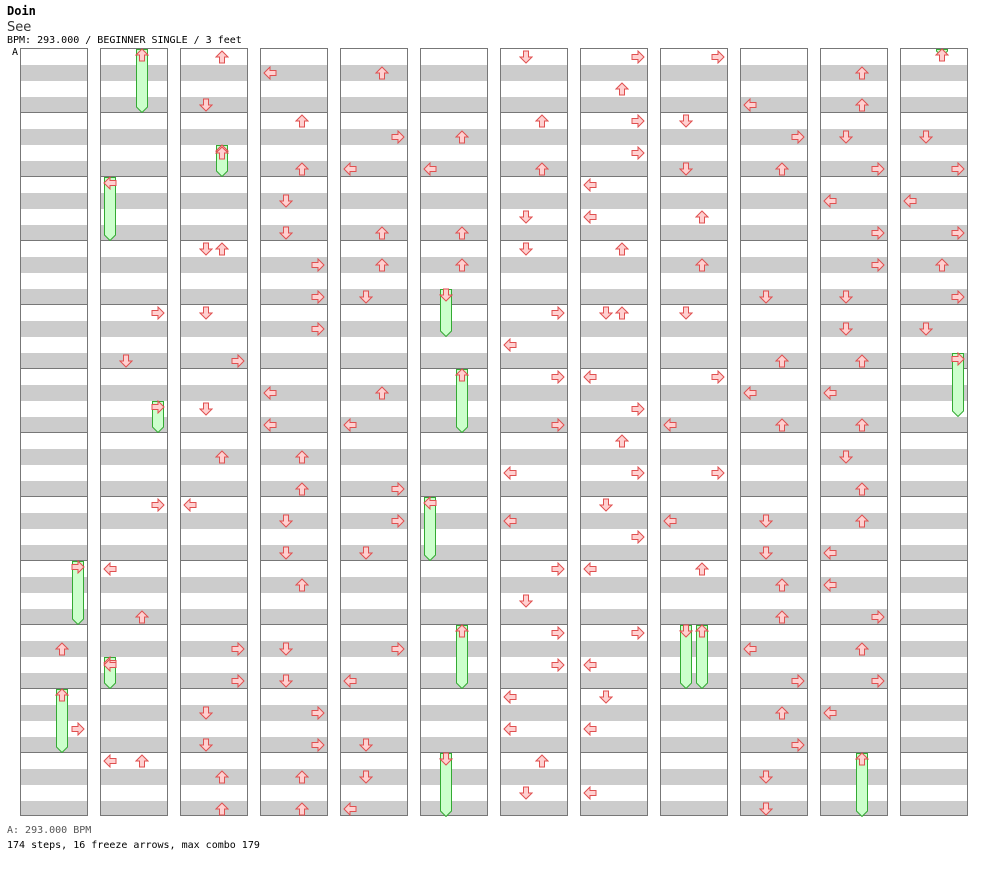  Describe the element at coordinates (21, 11) in the screenshot. I see `song-title: Doin` at that location.